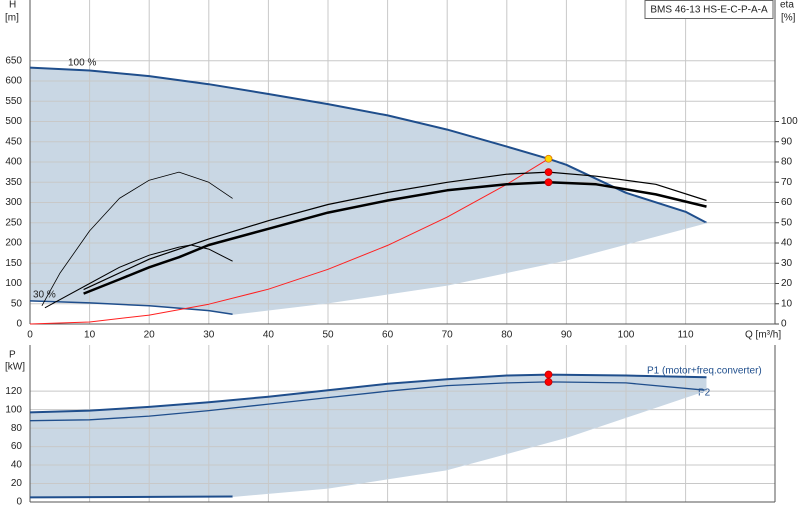 The image size is (800, 520). I want to click on x-tick-label: 50, so click(328, 335).